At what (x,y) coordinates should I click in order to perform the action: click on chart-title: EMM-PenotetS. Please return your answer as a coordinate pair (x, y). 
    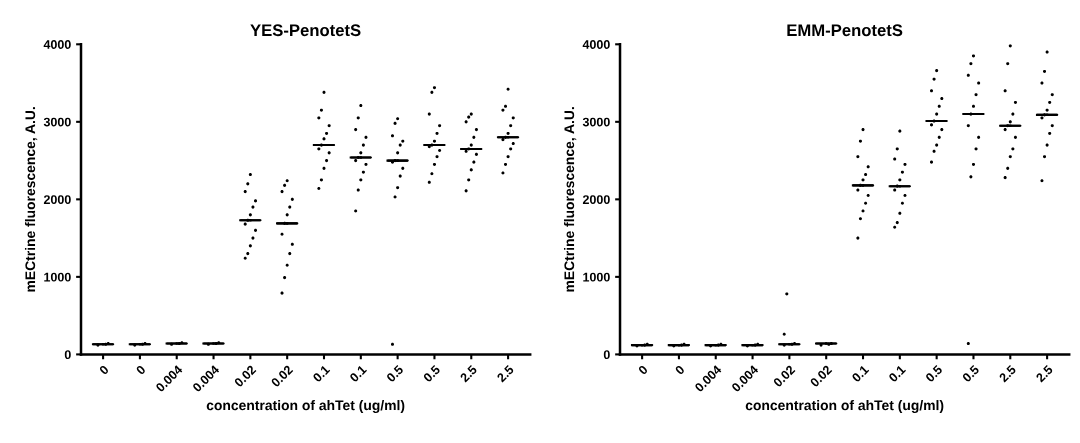
    Looking at the image, I should click on (845, 30).